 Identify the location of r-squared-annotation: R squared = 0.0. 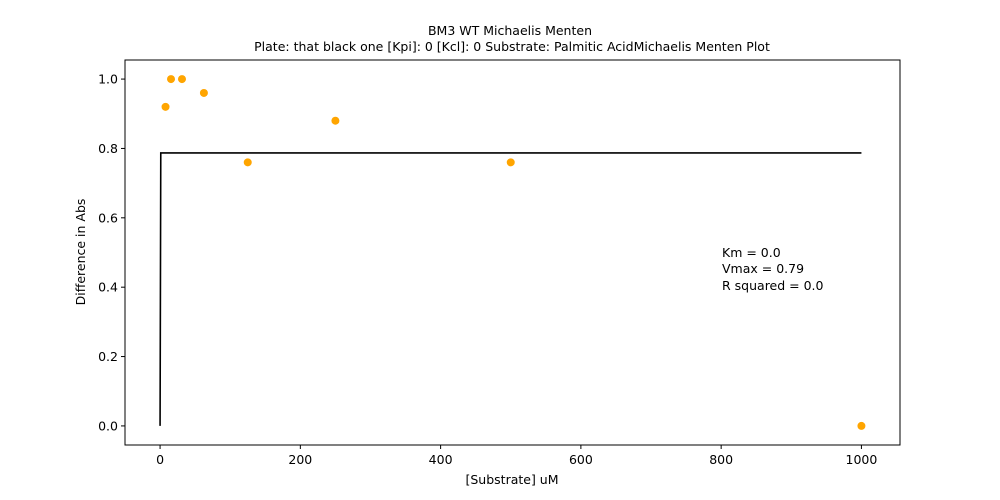
(773, 285).